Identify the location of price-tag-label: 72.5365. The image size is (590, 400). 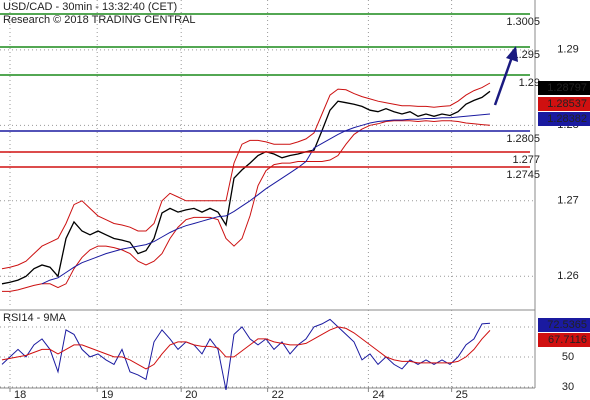
(567, 325).